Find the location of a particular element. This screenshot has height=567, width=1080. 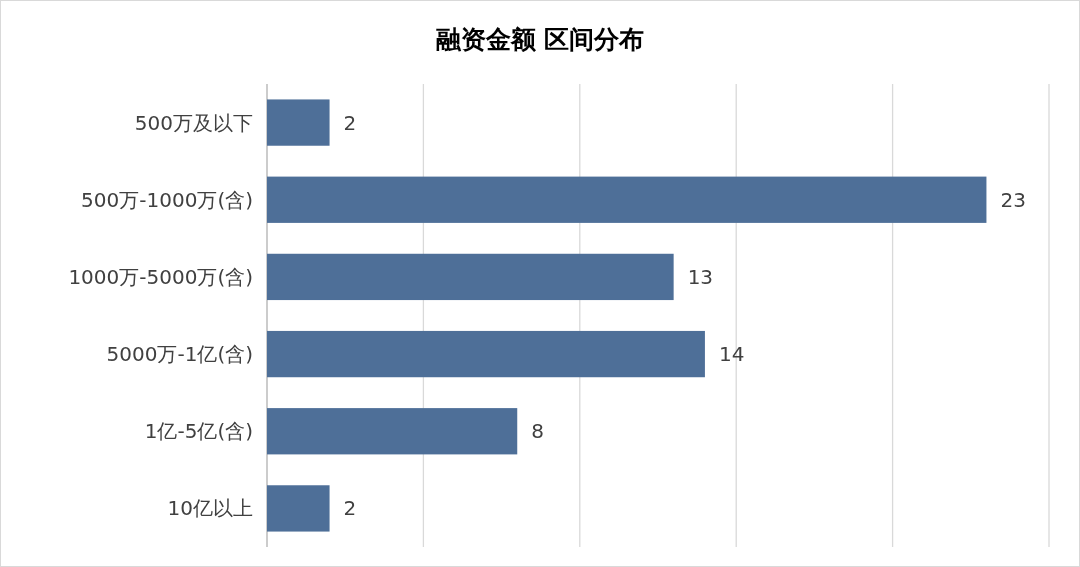

data-label: 8 is located at coordinates (537, 431).